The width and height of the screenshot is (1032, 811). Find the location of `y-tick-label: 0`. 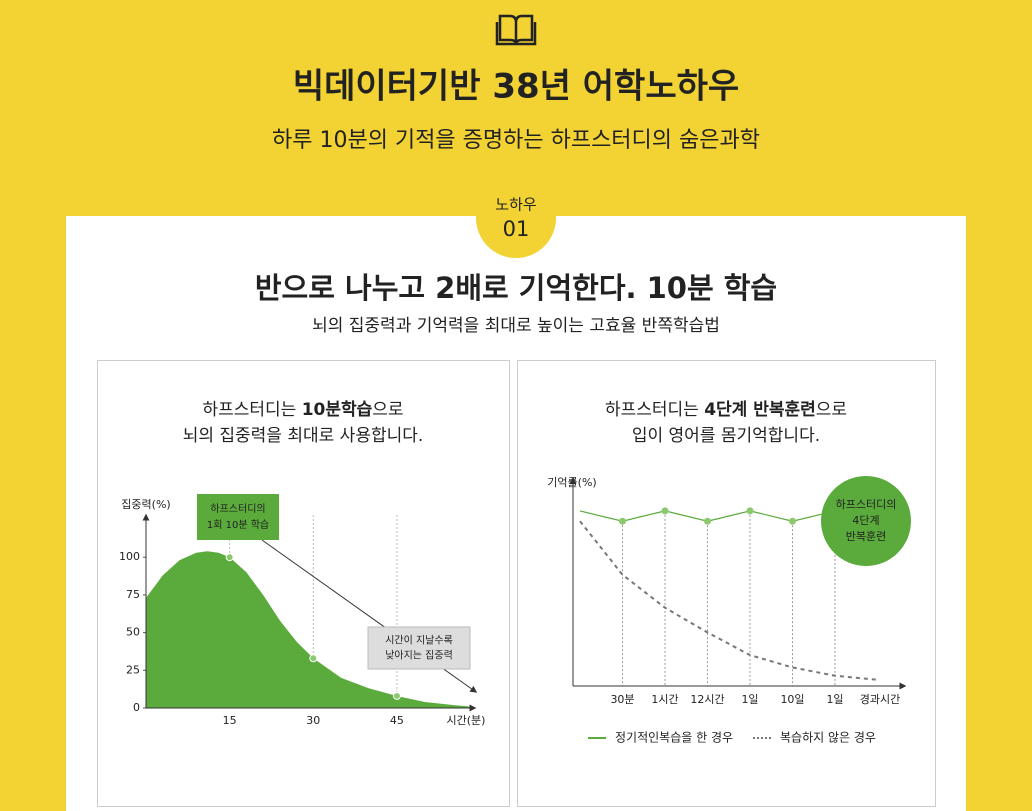

y-tick-label: 0 is located at coordinates (136, 707).